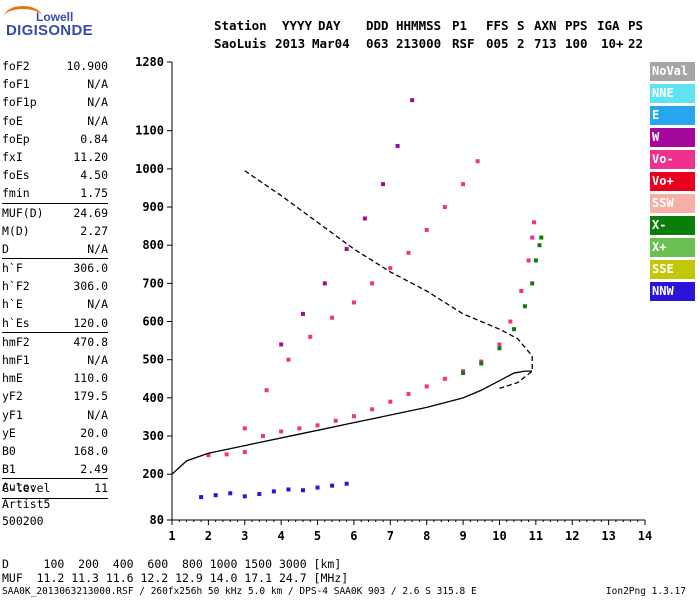 This screenshot has height=600, width=700. Describe the element at coordinates (16, 84) in the screenshot. I see `param-key: foF1` at that location.